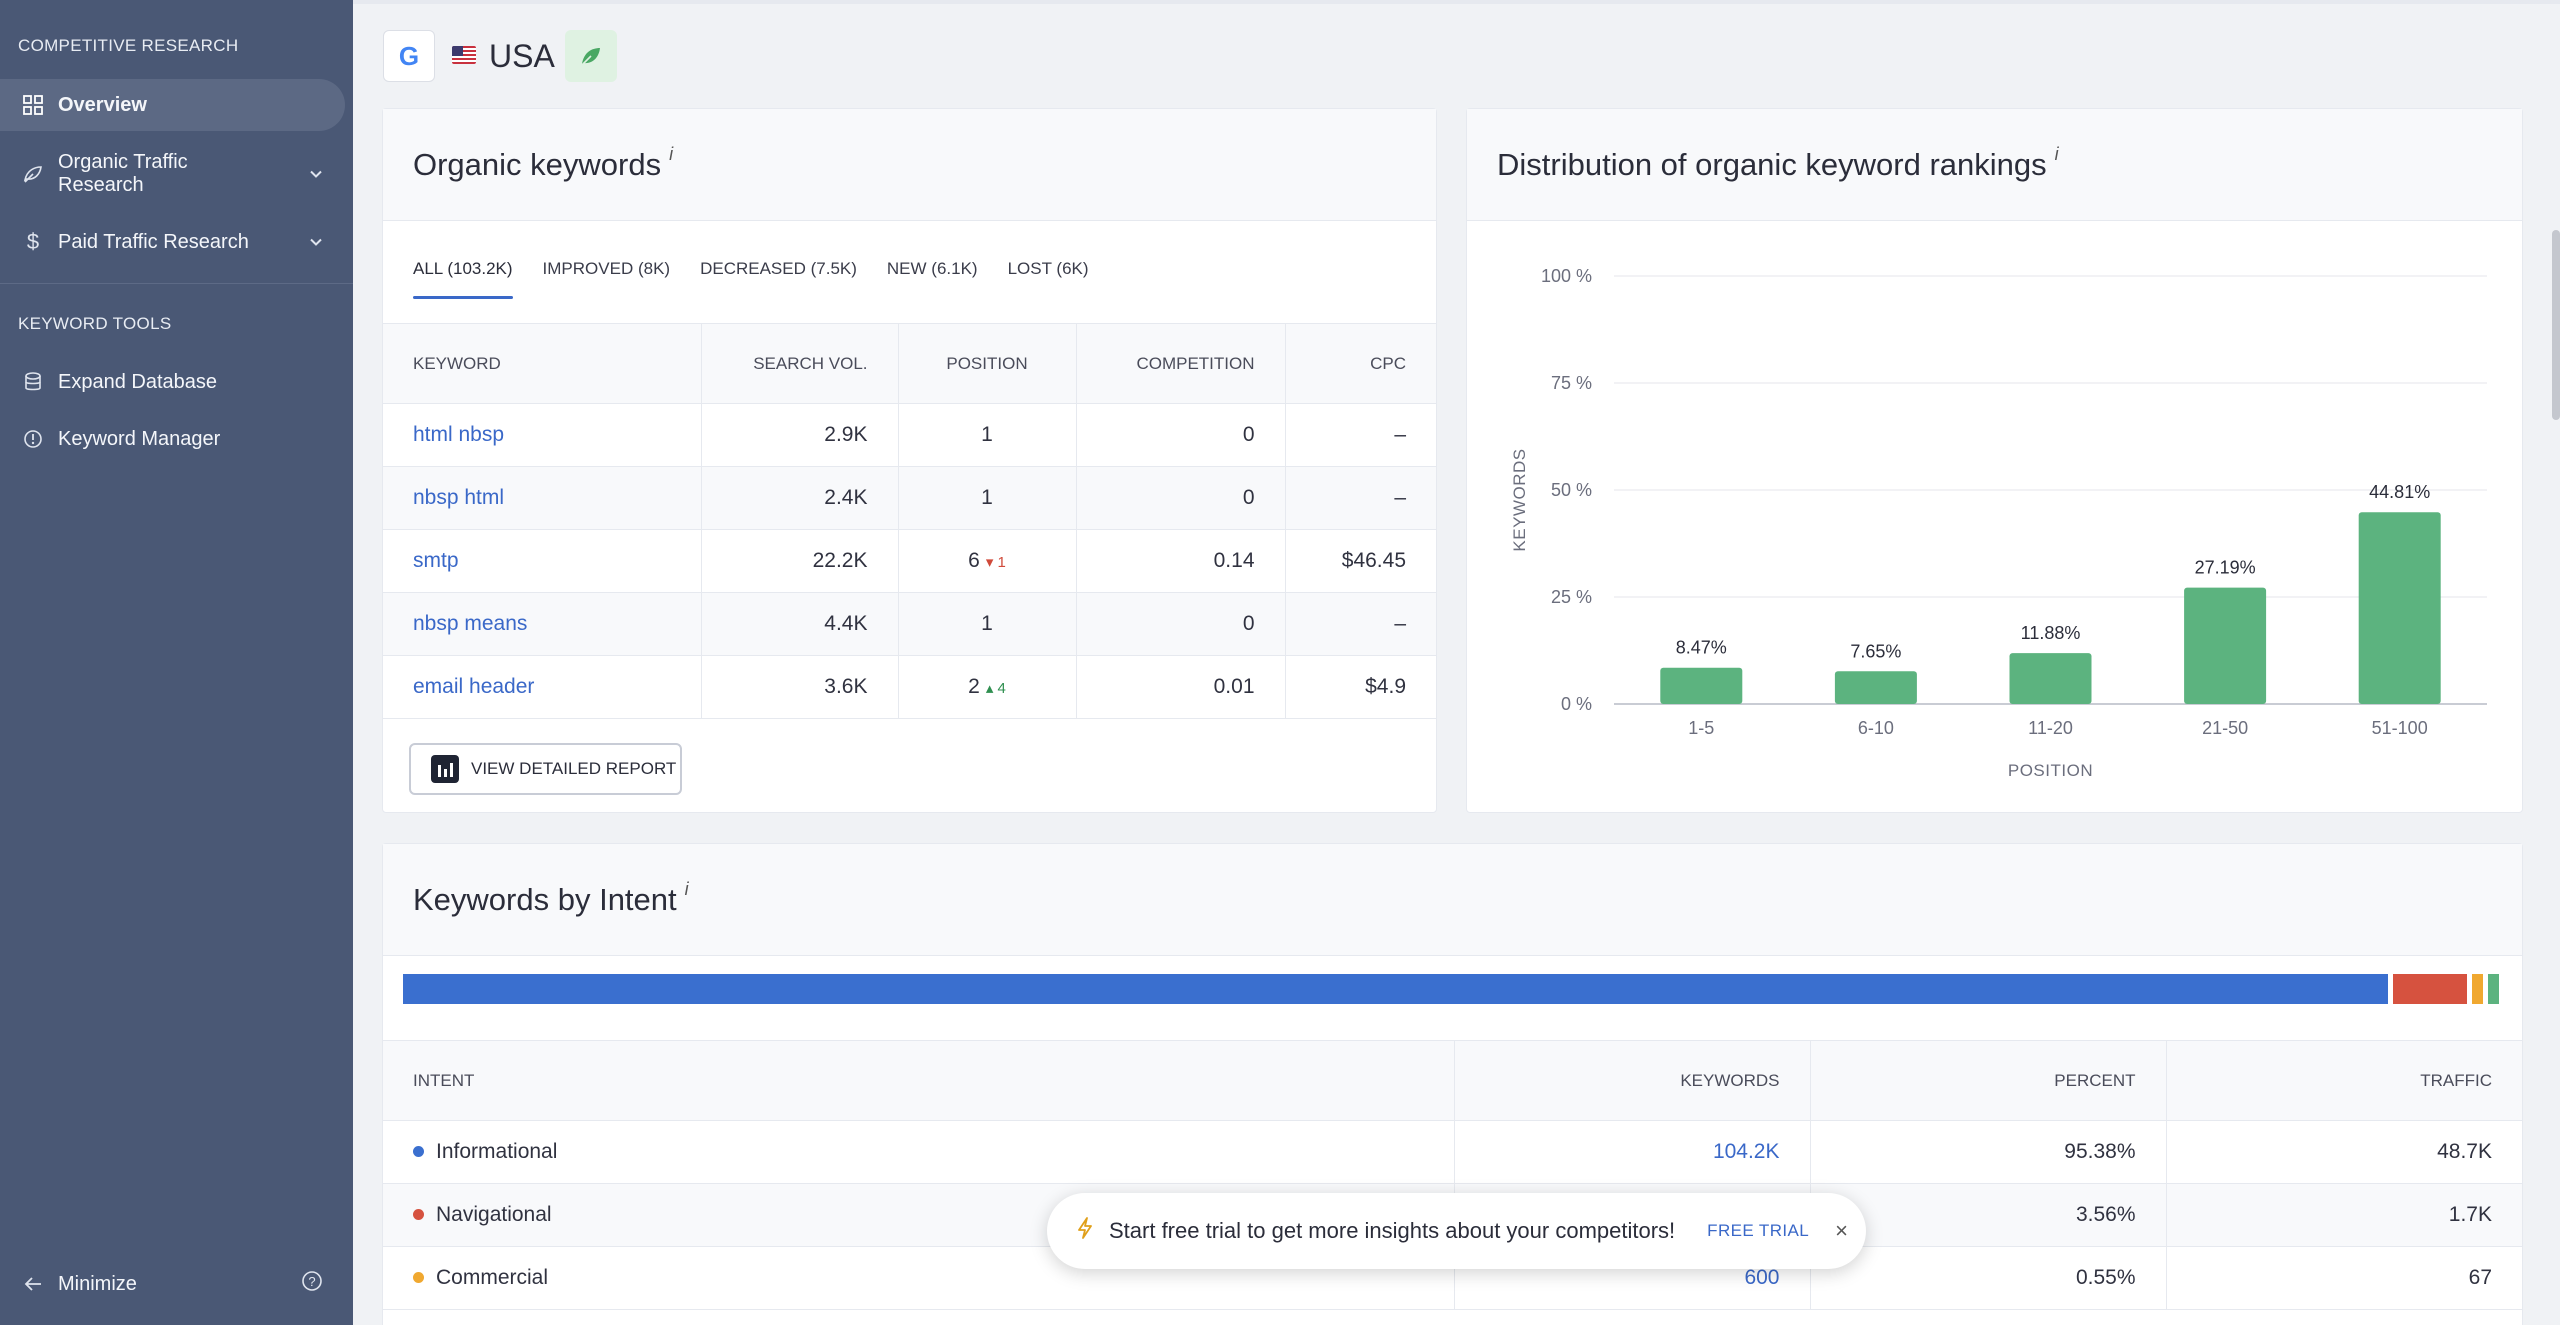  What do you see at coordinates (800, 498) in the screenshot?
I see `search-volume: 2.4K` at bounding box center [800, 498].